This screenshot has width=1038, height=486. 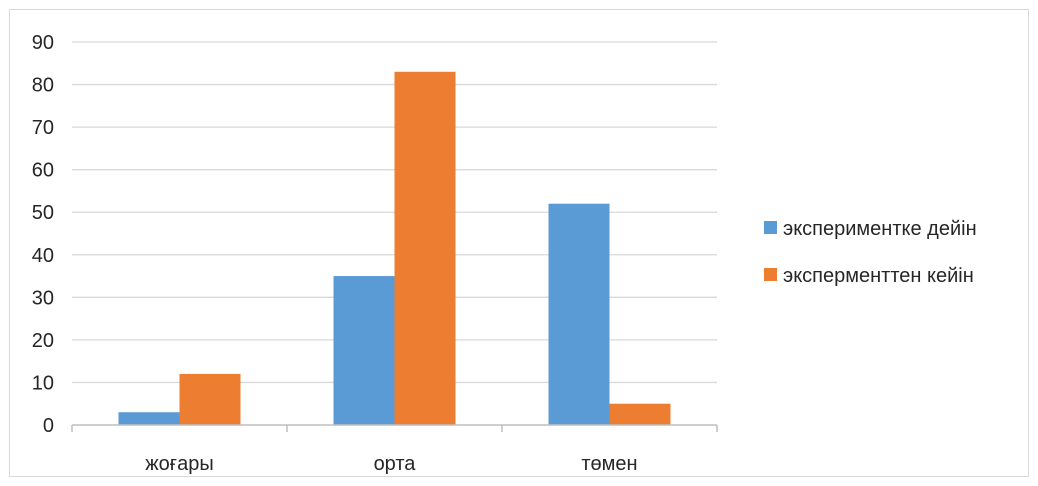 I want to click on y-tick-label: 30, so click(x=43, y=298).